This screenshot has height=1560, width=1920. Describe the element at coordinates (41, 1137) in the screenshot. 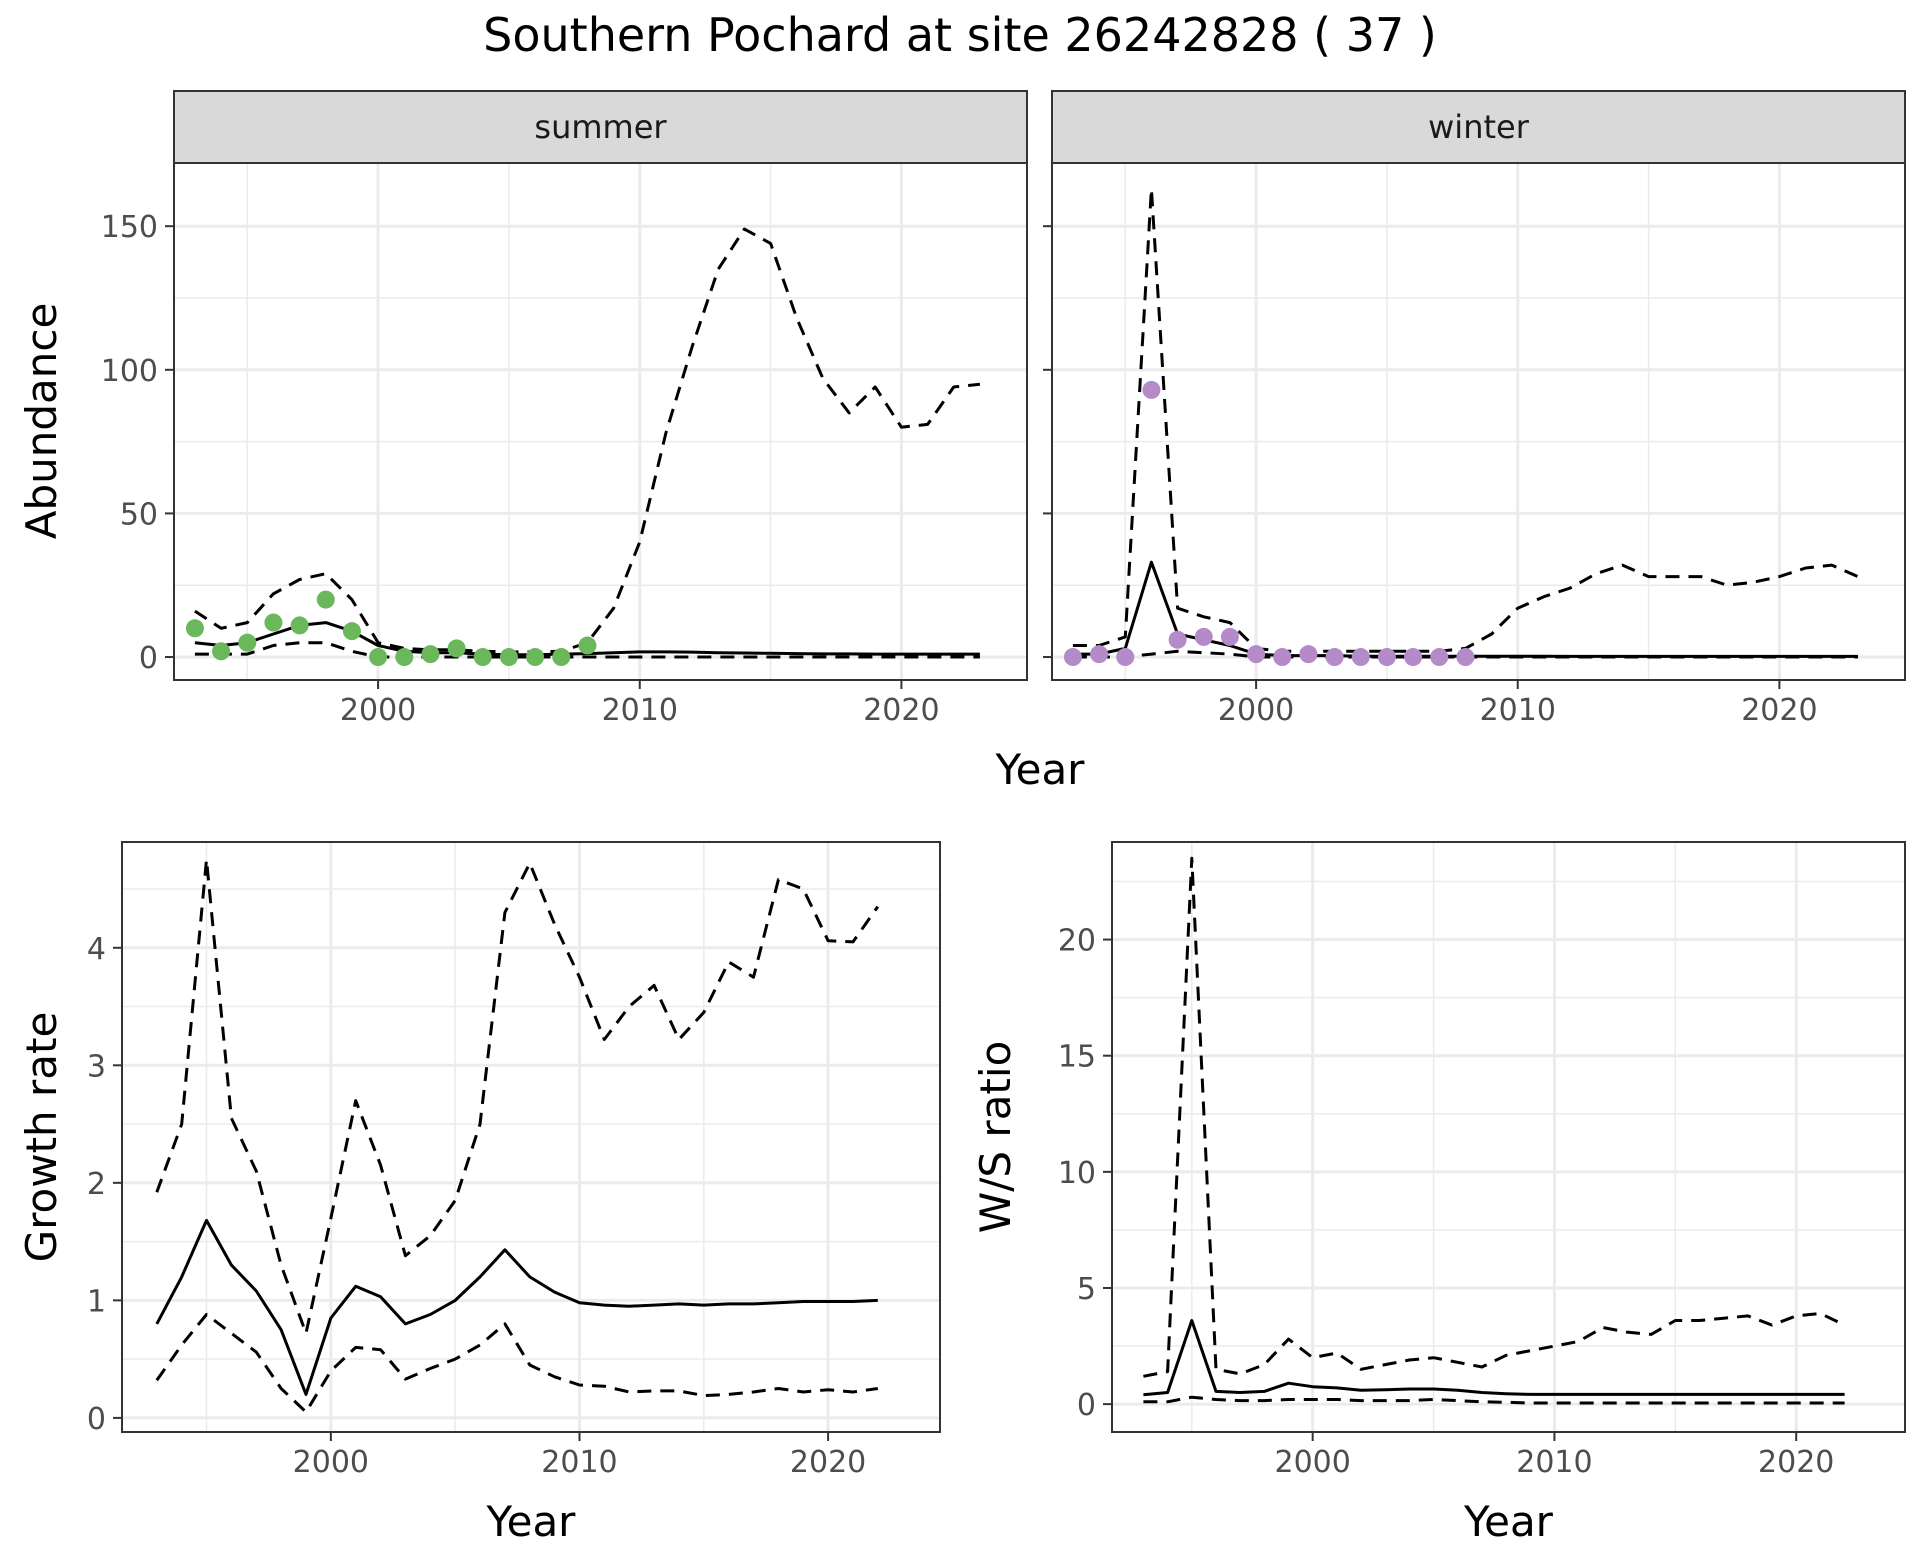

I see `y-axis-label: Growth rate` at that location.